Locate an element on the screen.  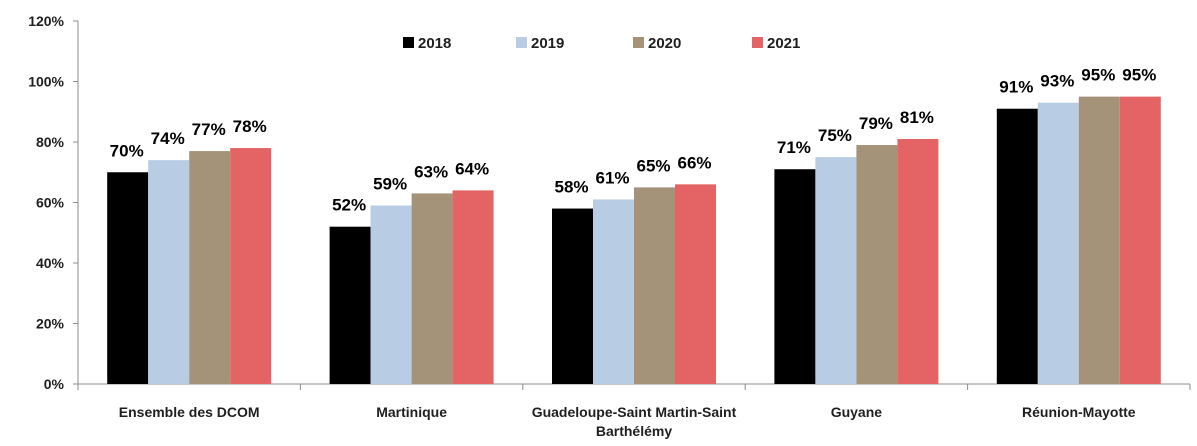
x-tick-label: Guadeloupe-Saint Martin-Saint Barthélémy is located at coordinates (634, 421).